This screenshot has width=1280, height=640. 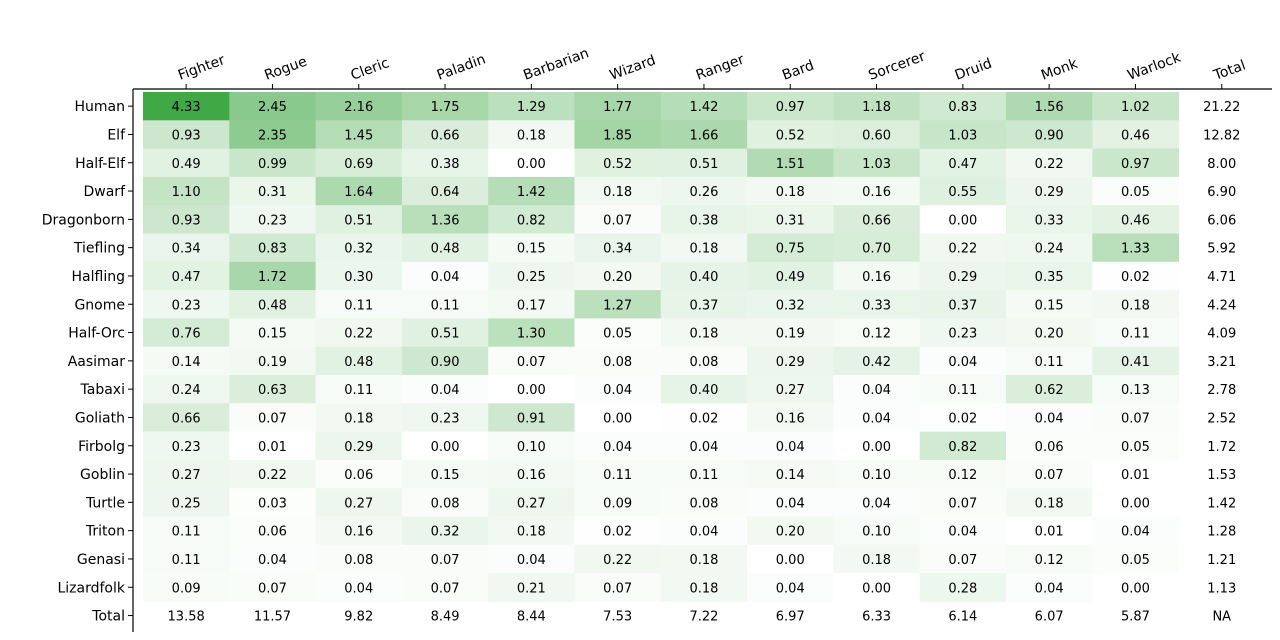 I want to click on cell-value-label: 0.24, so click(x=186, y=390).